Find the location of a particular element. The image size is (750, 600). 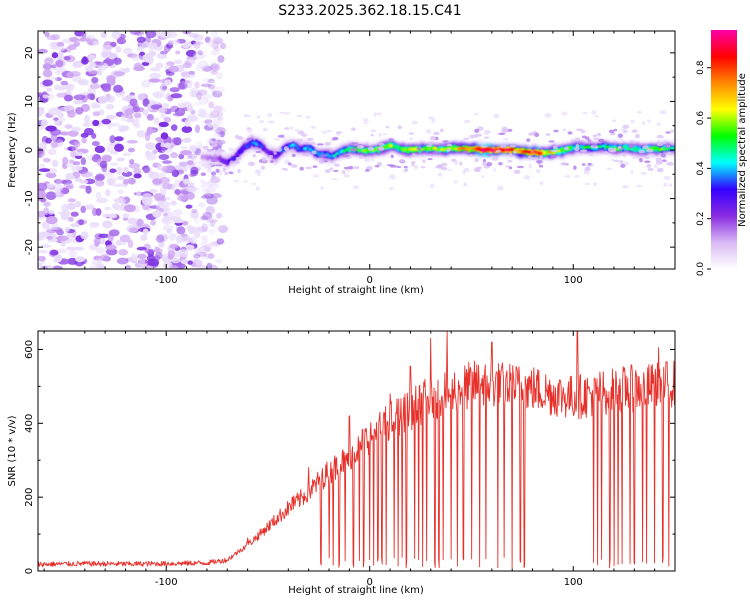

y-tick-label: -20 is located at coordinates (29, 247).